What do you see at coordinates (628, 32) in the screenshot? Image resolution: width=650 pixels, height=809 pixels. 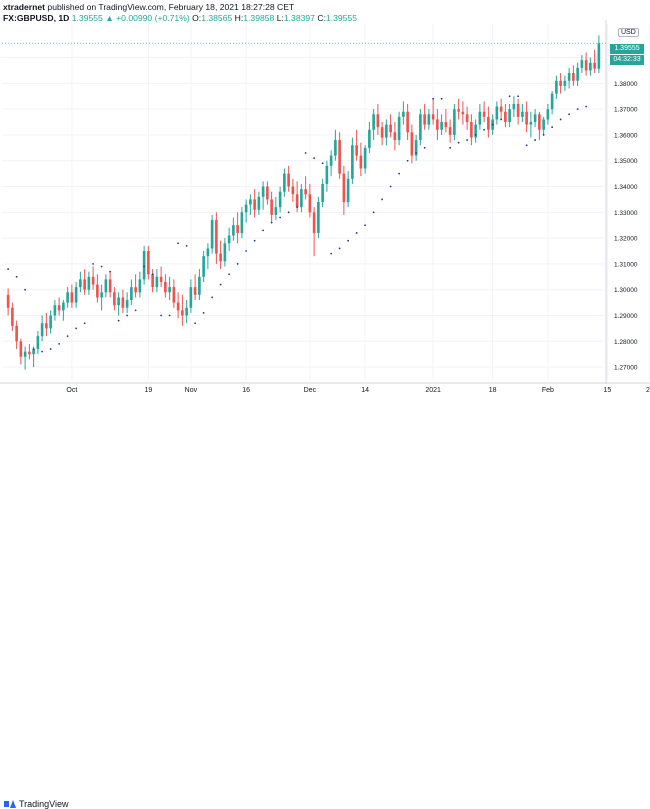 I see `currency-label: USD` at bounding box center [628, 32].